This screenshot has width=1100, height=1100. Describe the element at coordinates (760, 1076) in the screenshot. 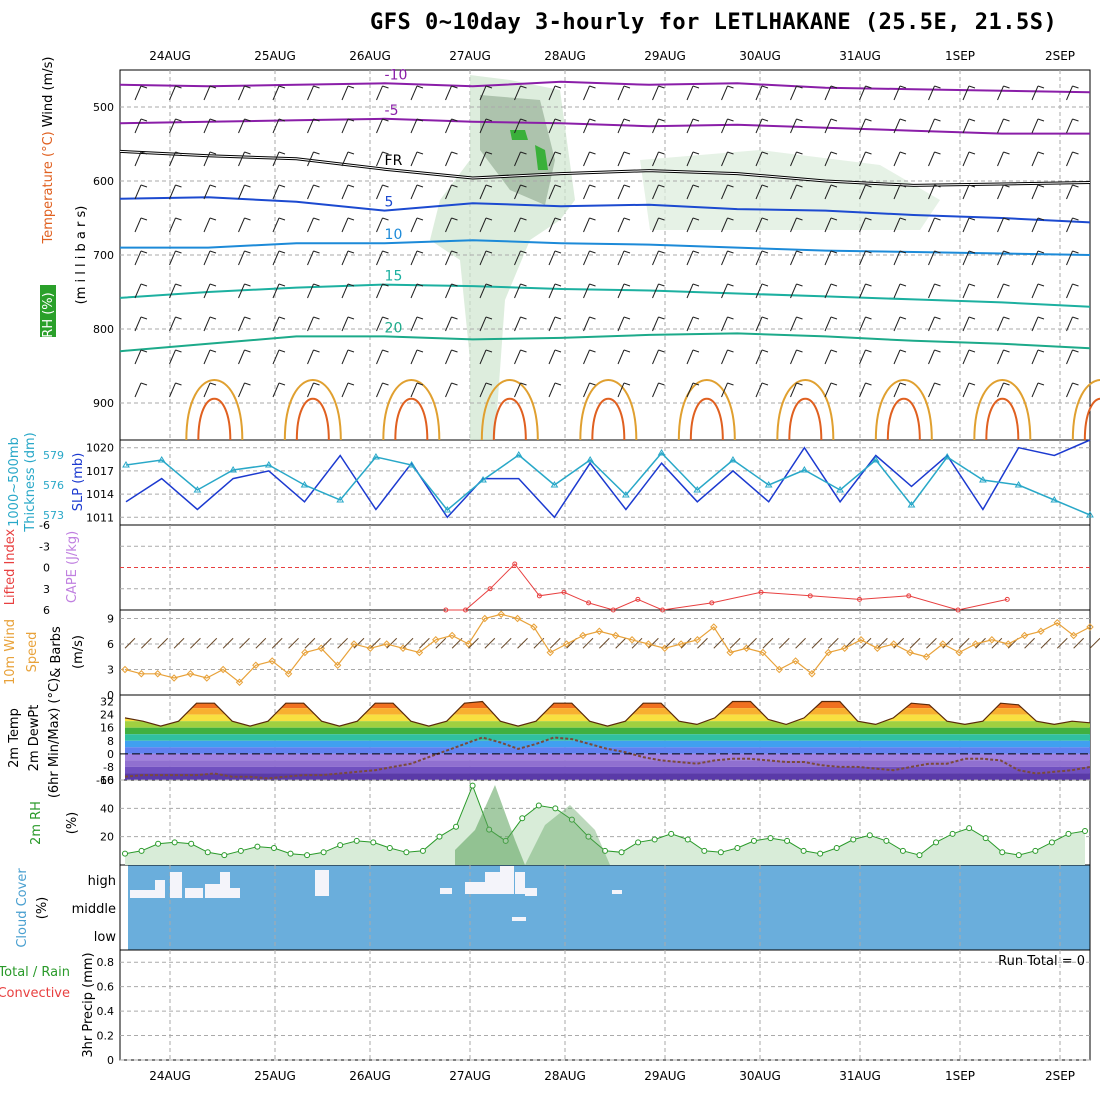

I see `date-label-bottom: 30AUG` at that location.